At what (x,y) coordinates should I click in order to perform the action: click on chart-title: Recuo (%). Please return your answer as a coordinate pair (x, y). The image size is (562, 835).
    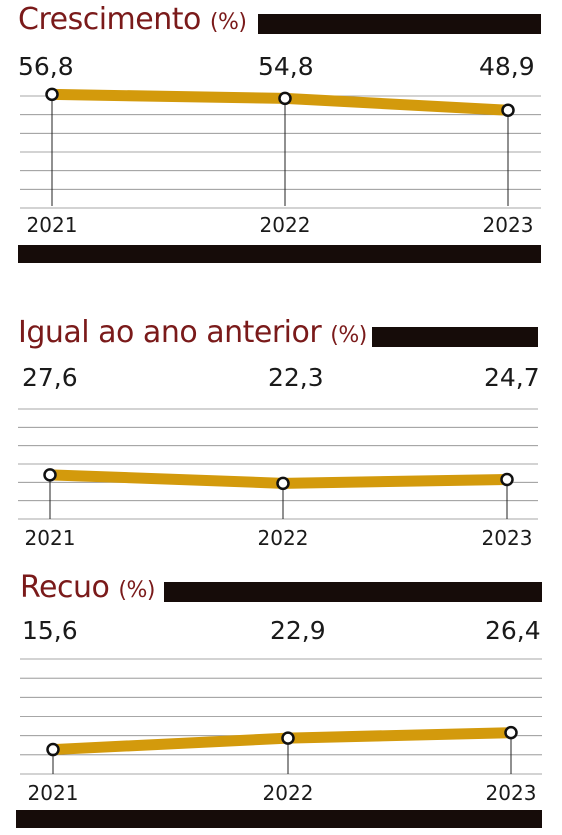
    Looking at the image, I should click on (87, 589).